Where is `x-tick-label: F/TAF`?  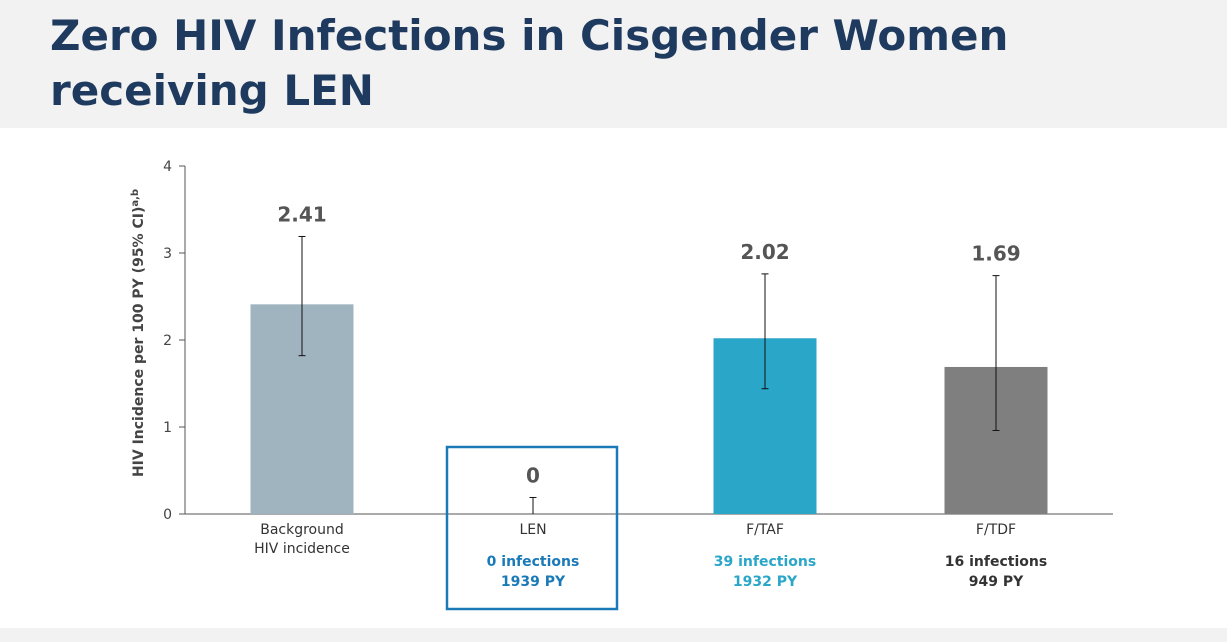 x-tick-label: F/TAF is located at coordinates (765, 530).